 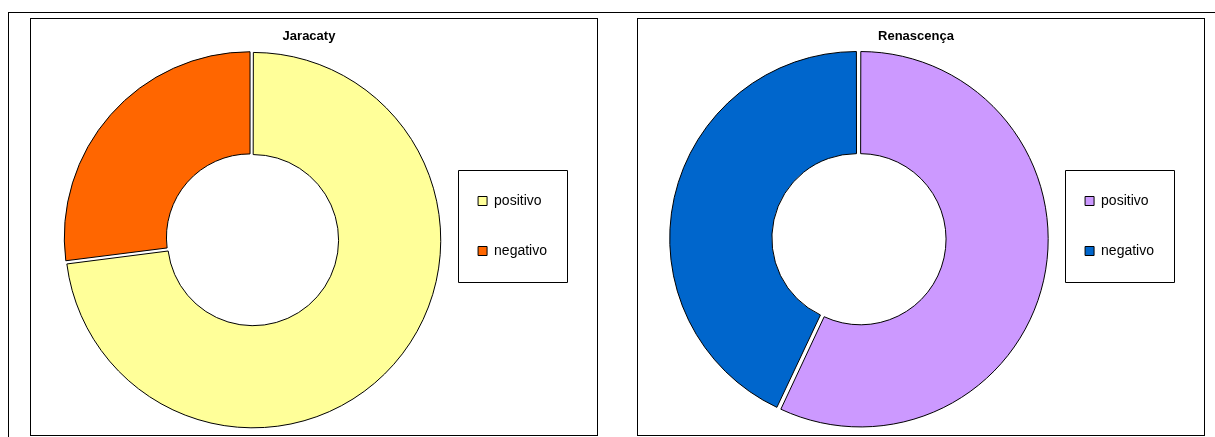 I want to click on chart-title: Renascença, so click(x=916, y=36).